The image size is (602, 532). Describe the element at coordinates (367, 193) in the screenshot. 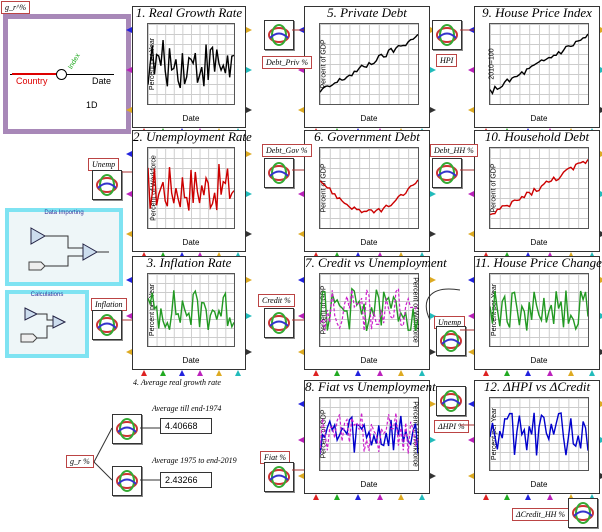

I see `panel-6: 6. Government Debt Percent of GDP Date` at that location.